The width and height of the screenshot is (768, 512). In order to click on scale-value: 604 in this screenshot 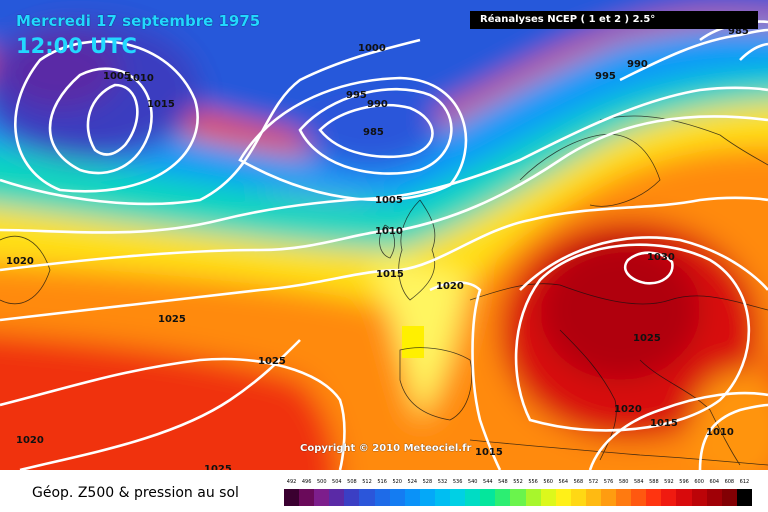, I will do `click(714, 482)`.